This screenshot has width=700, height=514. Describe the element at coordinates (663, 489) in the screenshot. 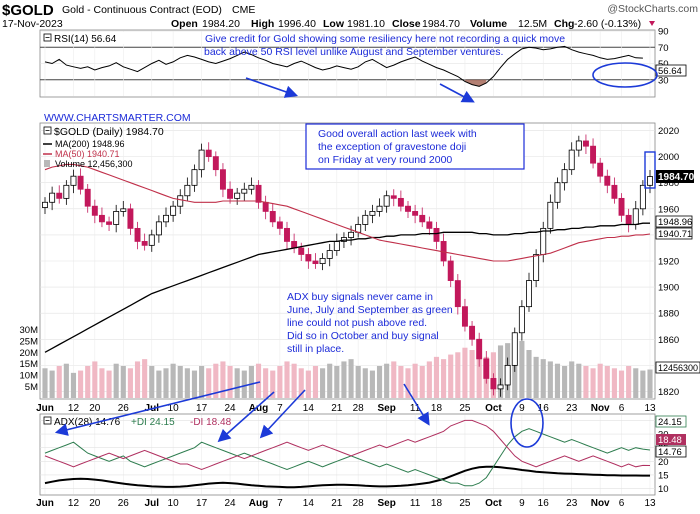

I see `adx-tick-label: 10` at that location.